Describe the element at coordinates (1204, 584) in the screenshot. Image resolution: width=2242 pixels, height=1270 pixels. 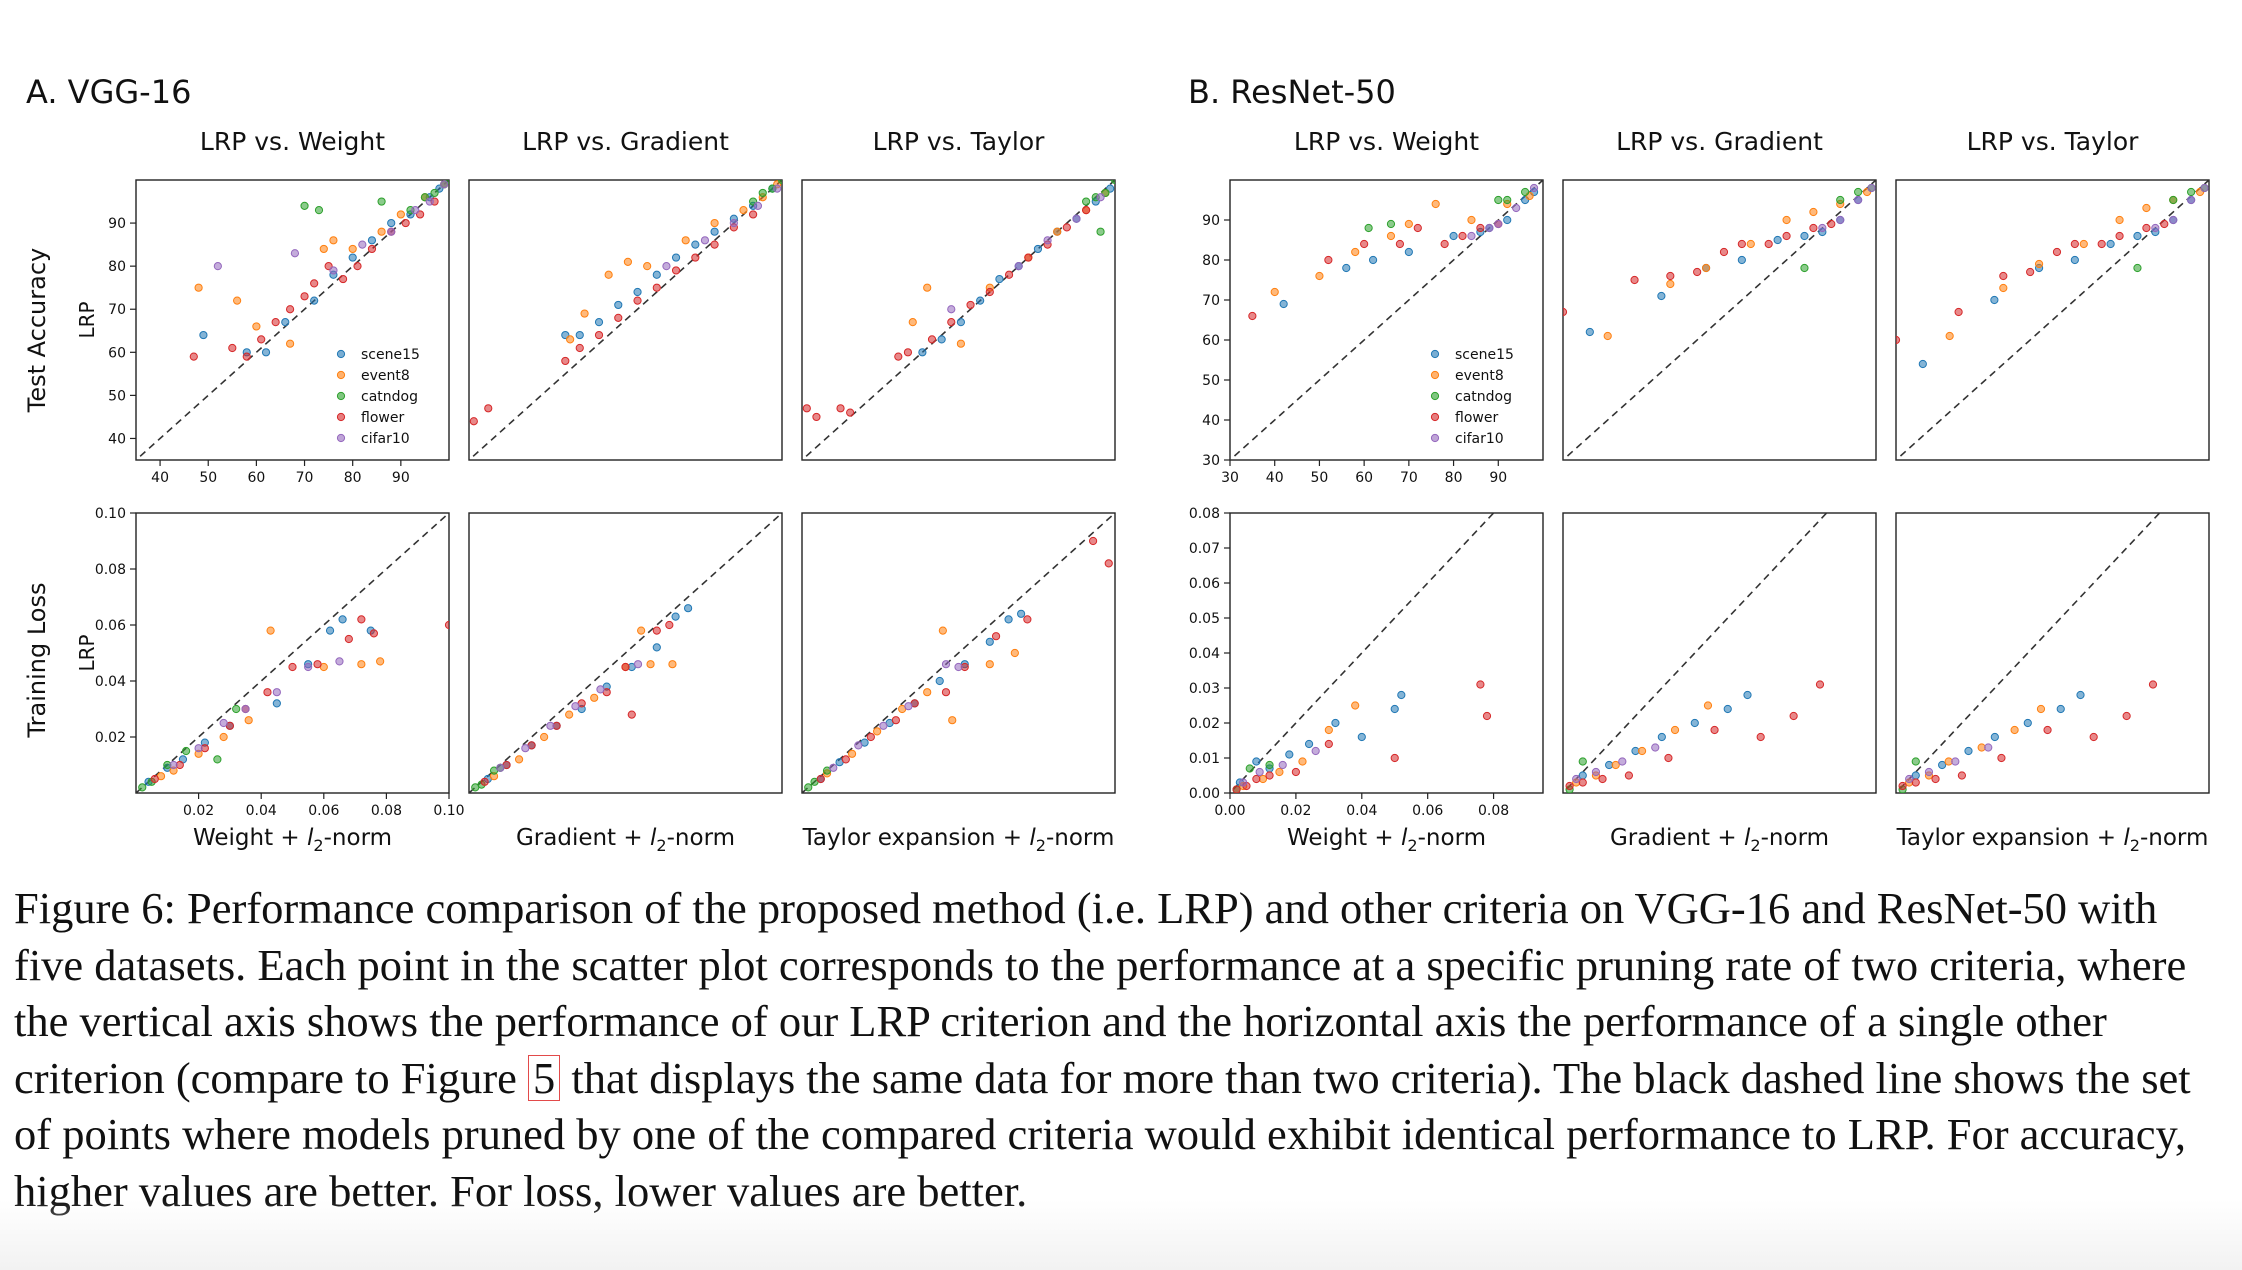
I see `y-tick-label: 0.06` at that location.